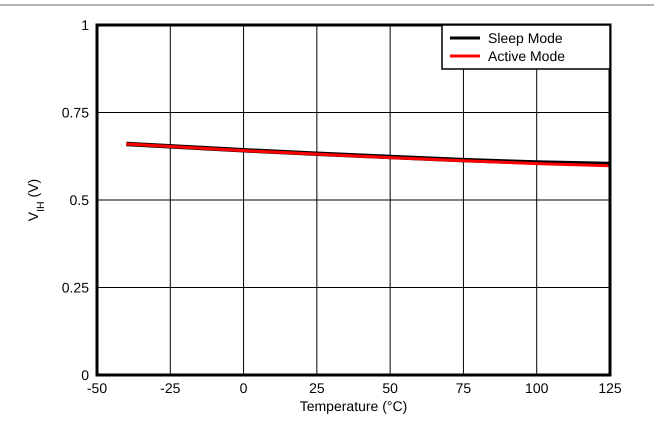 This screenshot has width=654, height=438. Describe the element at coordinates (244, 388) in the screenshot. I see `x-tick-label: 0` at that location.